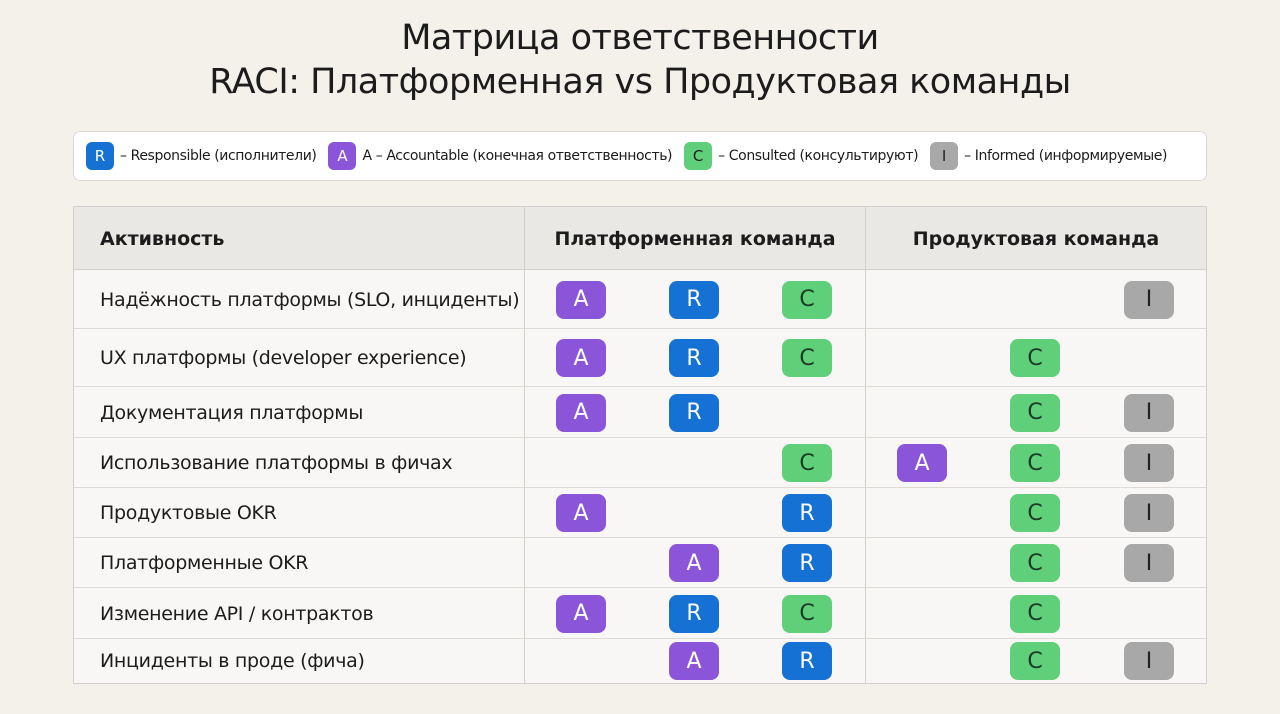 Image resolution: width=1280 pixels, height=714 pixels. What do you see at coordinates (204, 563) in the screenshot?
I see `activity-label: Платформенные OKR` at bounding box center [204, 563].